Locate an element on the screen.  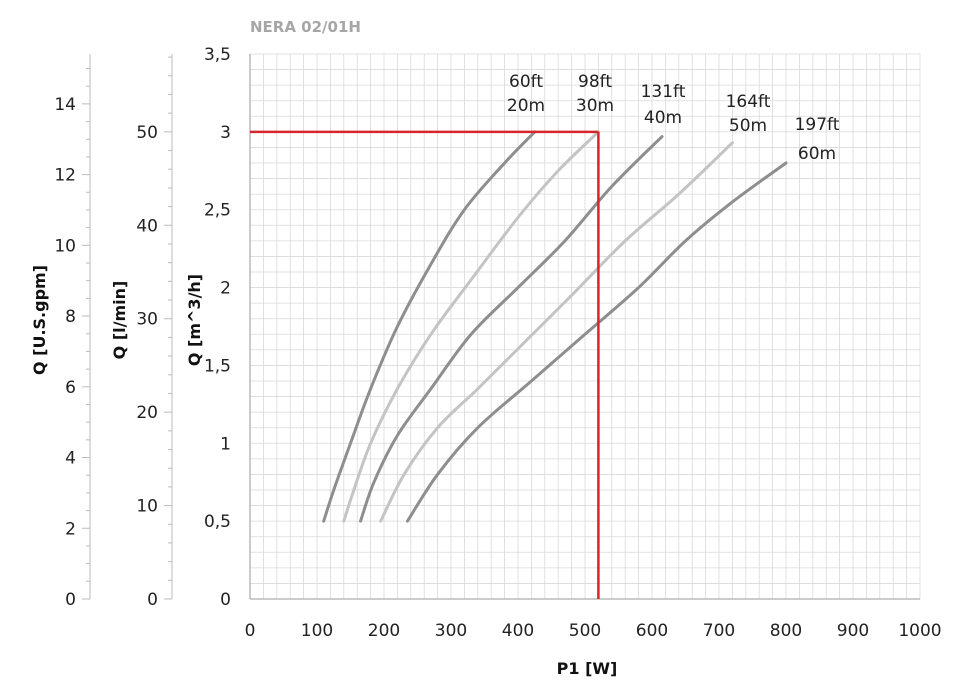
curve-label-ft: 131ft is located at coordinates (663, 92).